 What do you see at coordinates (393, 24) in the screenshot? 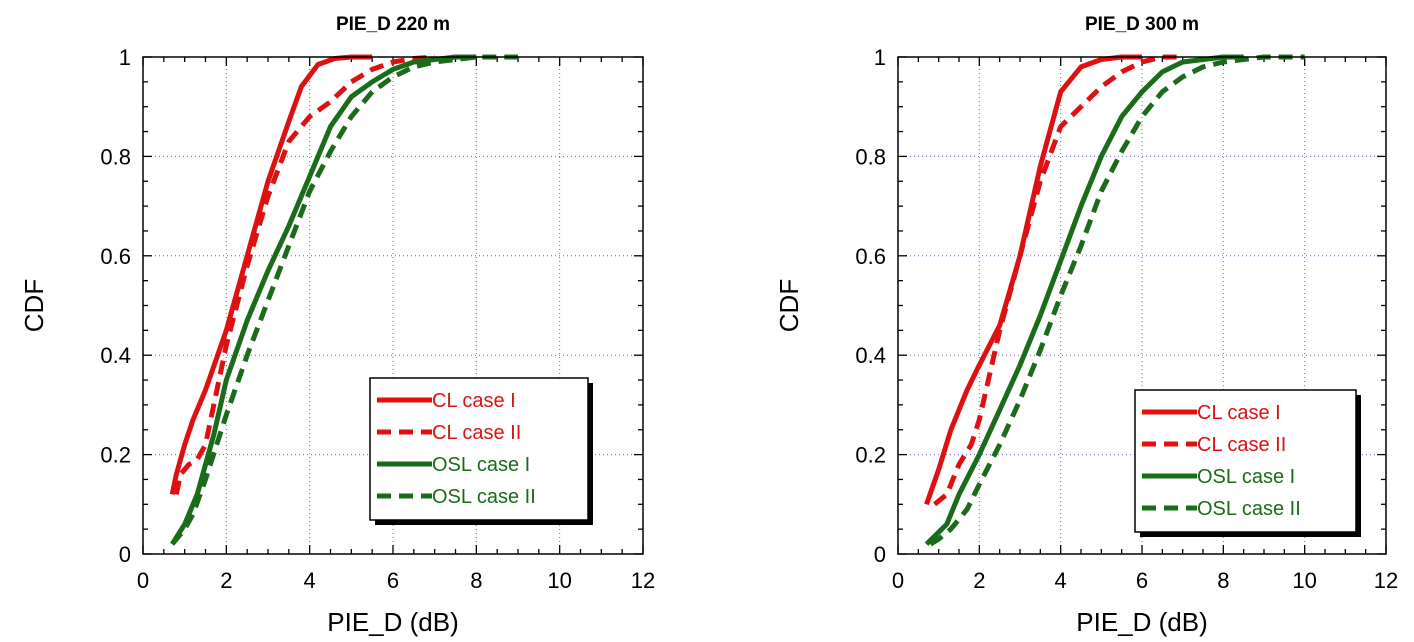
I see `chart-title: PIE_D 220 m` at bounding box center [393, 24].